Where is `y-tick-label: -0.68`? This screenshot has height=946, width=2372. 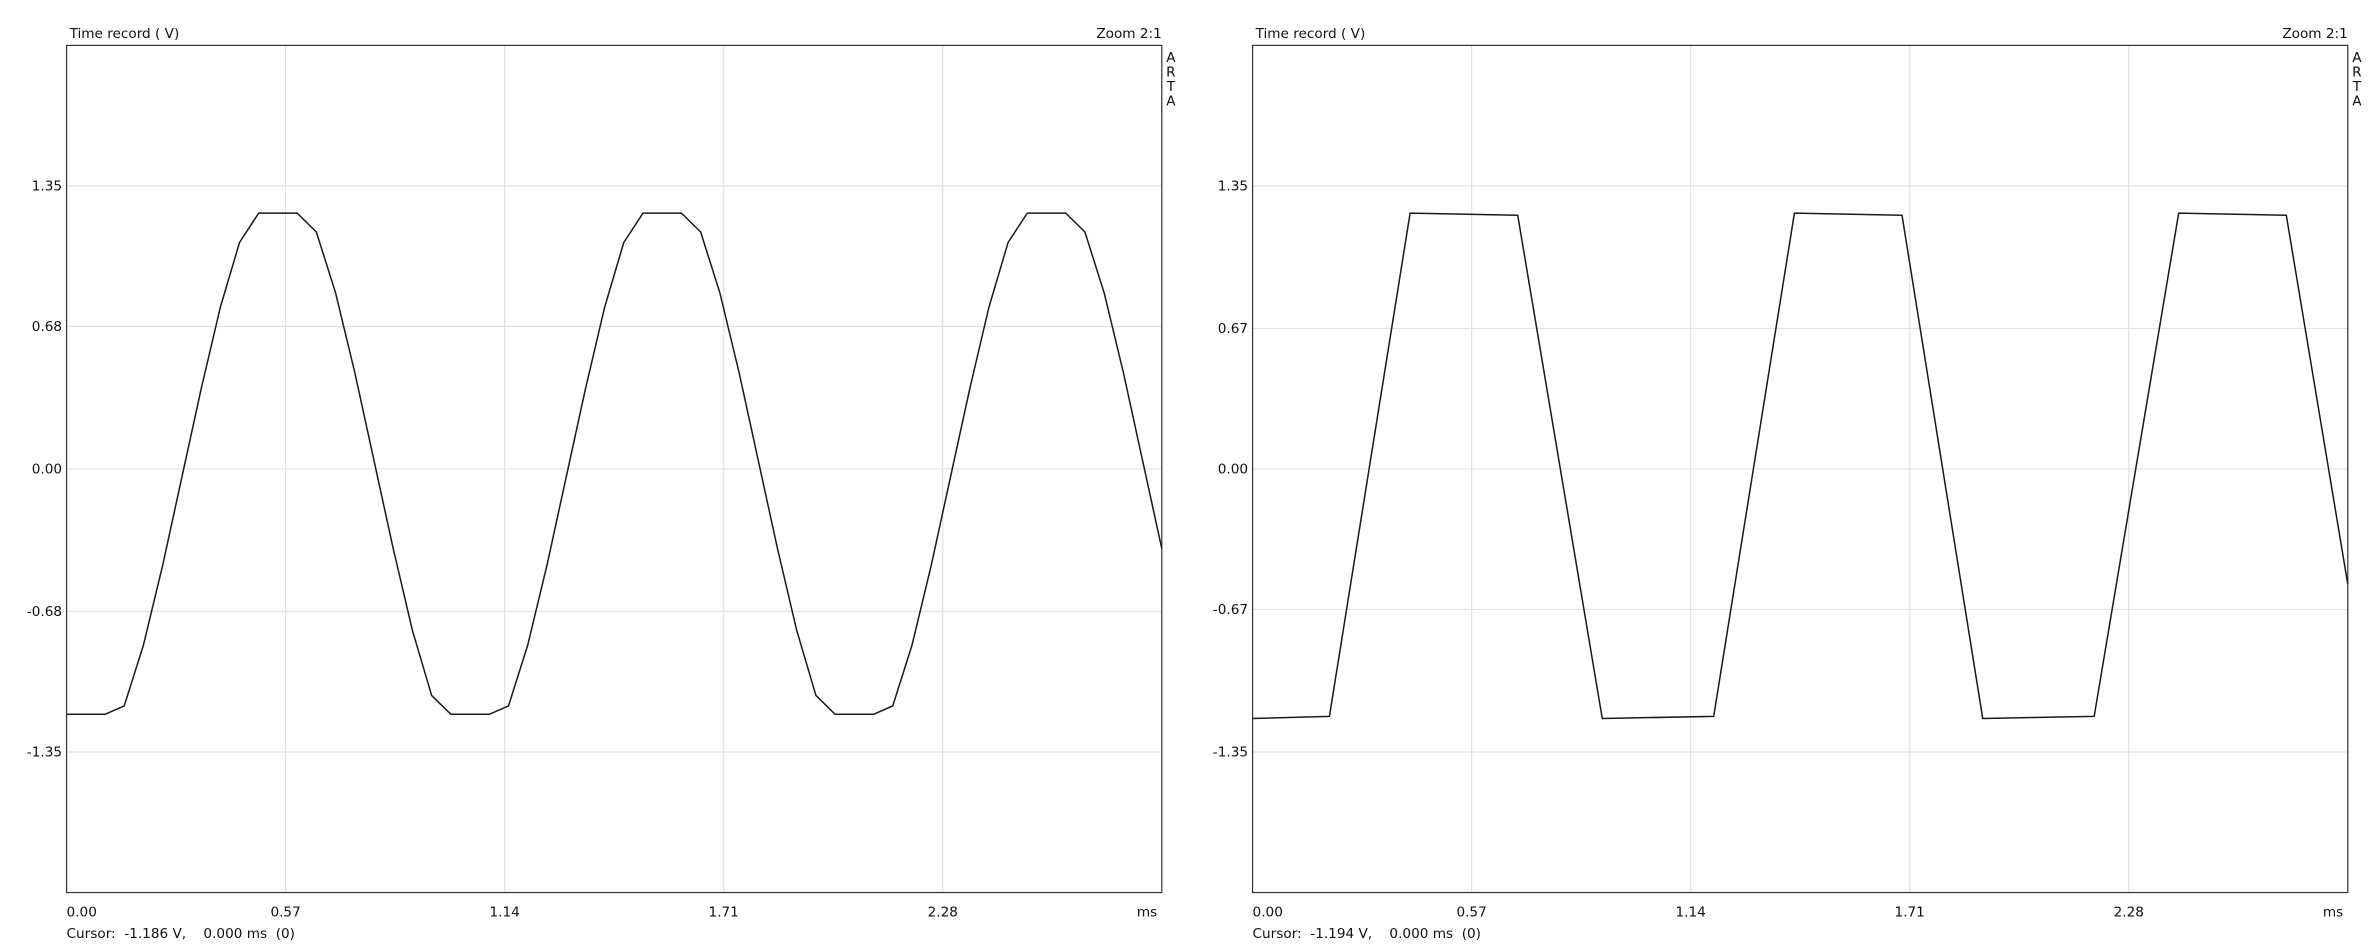 y-tick-label: -0.68 is located at coordinates (44, 612).